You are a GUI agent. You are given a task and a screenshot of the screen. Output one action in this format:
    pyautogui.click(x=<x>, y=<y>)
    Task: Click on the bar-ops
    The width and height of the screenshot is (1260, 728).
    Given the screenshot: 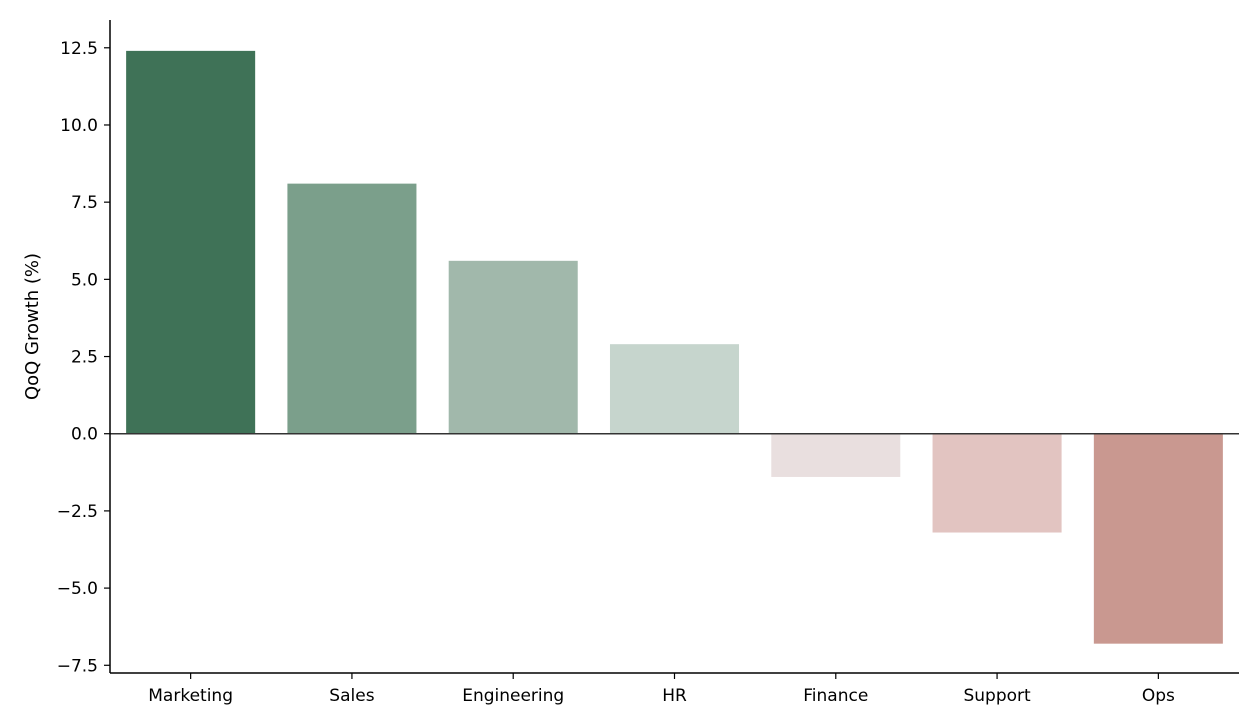 What is the action you would take?
    pyautogui.click(x=1158, y=538)
    